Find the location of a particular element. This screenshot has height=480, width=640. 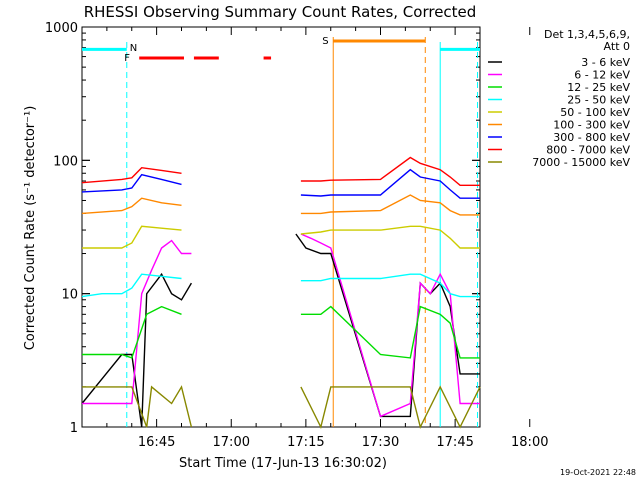

y-tick-label: 1000 is located at coordinates (61, 28).